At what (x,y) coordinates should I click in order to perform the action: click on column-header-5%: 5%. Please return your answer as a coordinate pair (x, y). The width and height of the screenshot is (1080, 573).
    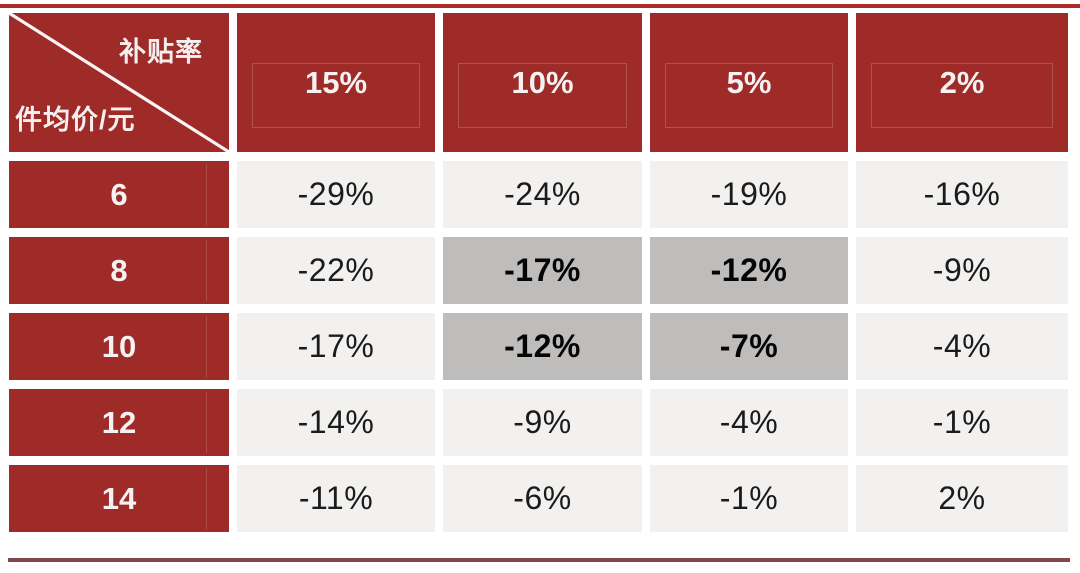
    Looking at the image, I should click on (749, 82).